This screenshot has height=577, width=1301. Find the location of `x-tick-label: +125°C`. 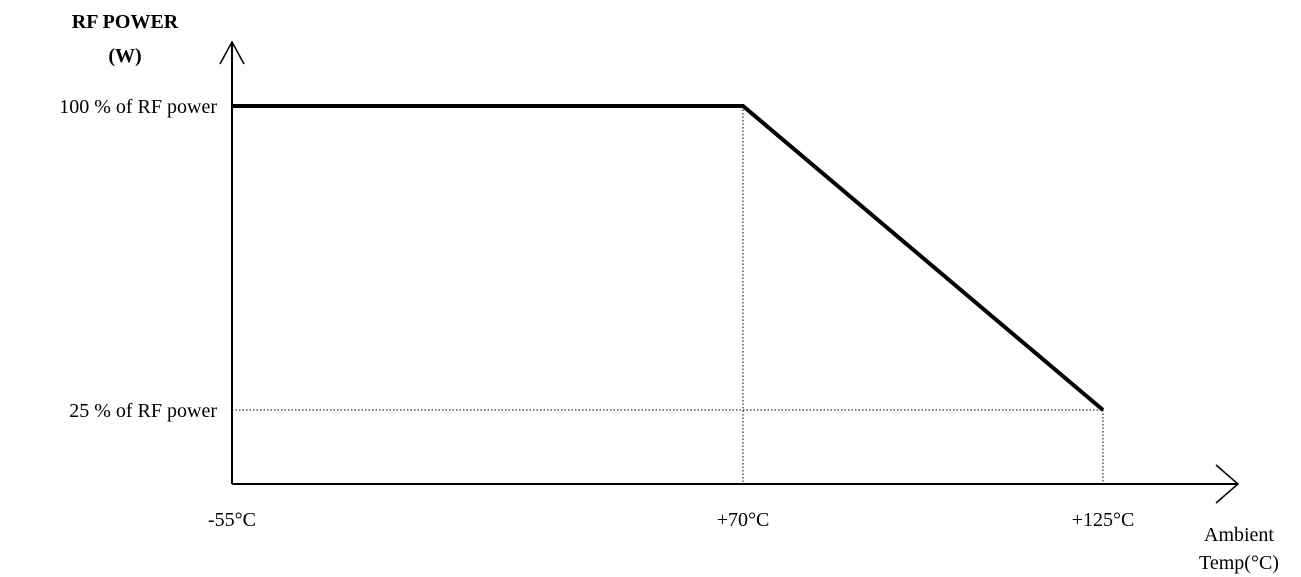

x-tick-label: +125°C is located at coordinates (1103, 520).